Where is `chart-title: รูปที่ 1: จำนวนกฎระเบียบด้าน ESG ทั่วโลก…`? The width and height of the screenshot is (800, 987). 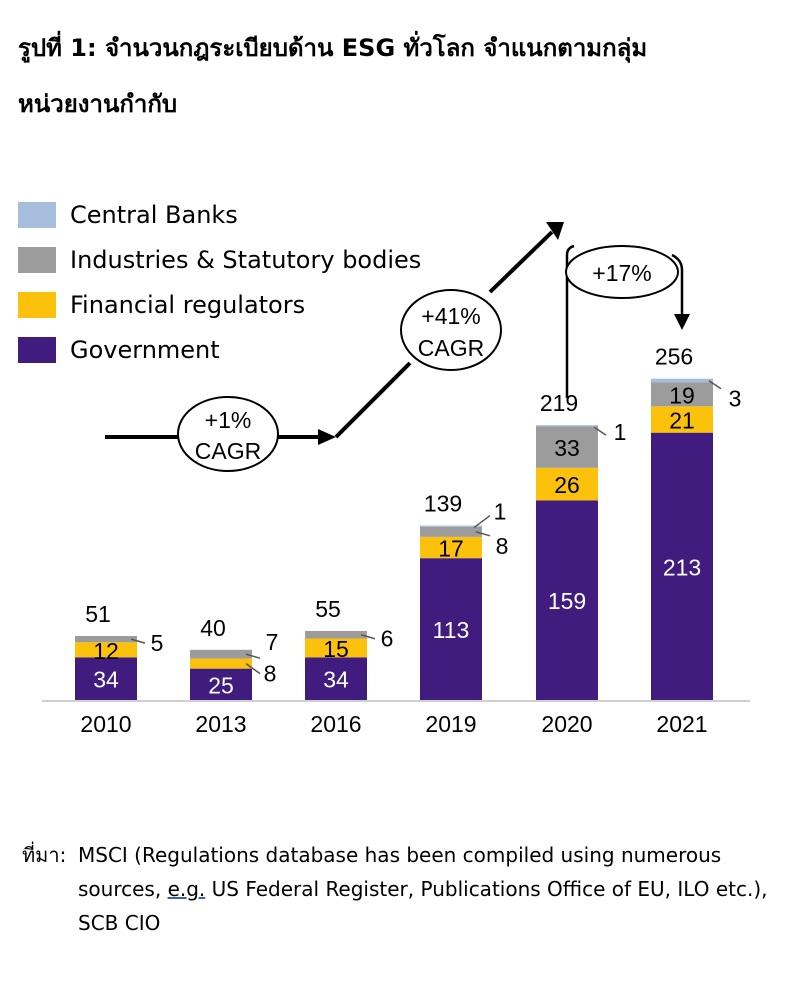
chart-title: รูปที่ 1: จำนวนกฎระเบียบด้าน ESG ทั่วโลก… is located at coordinates (403, 76).